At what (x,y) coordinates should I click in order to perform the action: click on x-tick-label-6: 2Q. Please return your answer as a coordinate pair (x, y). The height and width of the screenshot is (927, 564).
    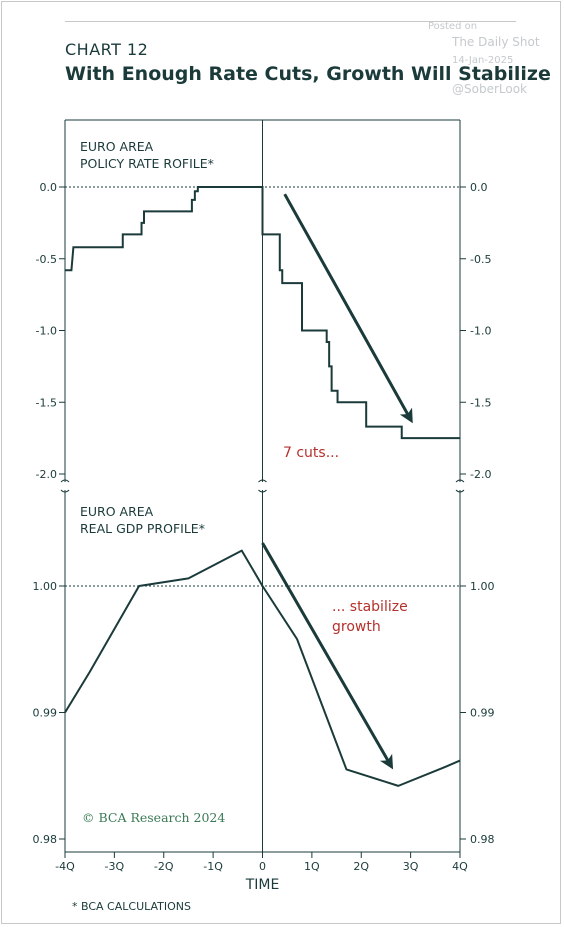
    Looking at the image, I should click on (361, 866).